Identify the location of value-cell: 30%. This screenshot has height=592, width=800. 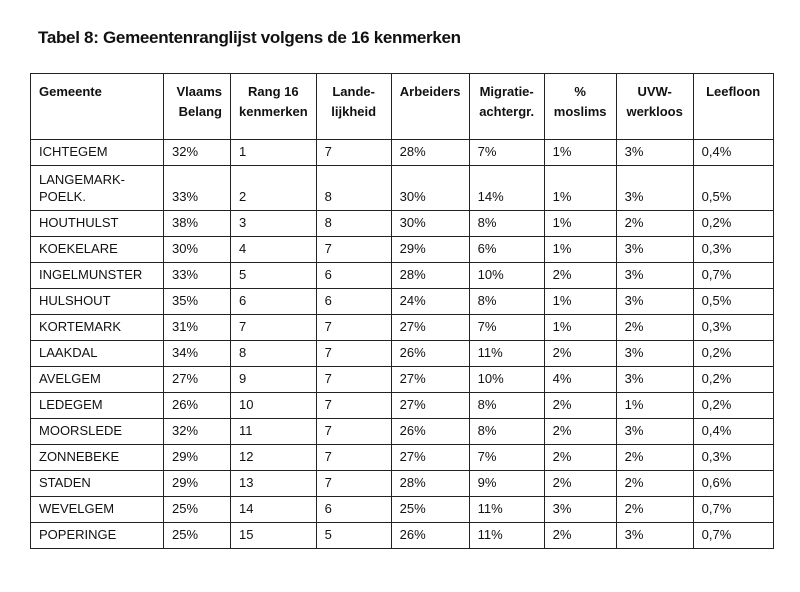
(430, 188).